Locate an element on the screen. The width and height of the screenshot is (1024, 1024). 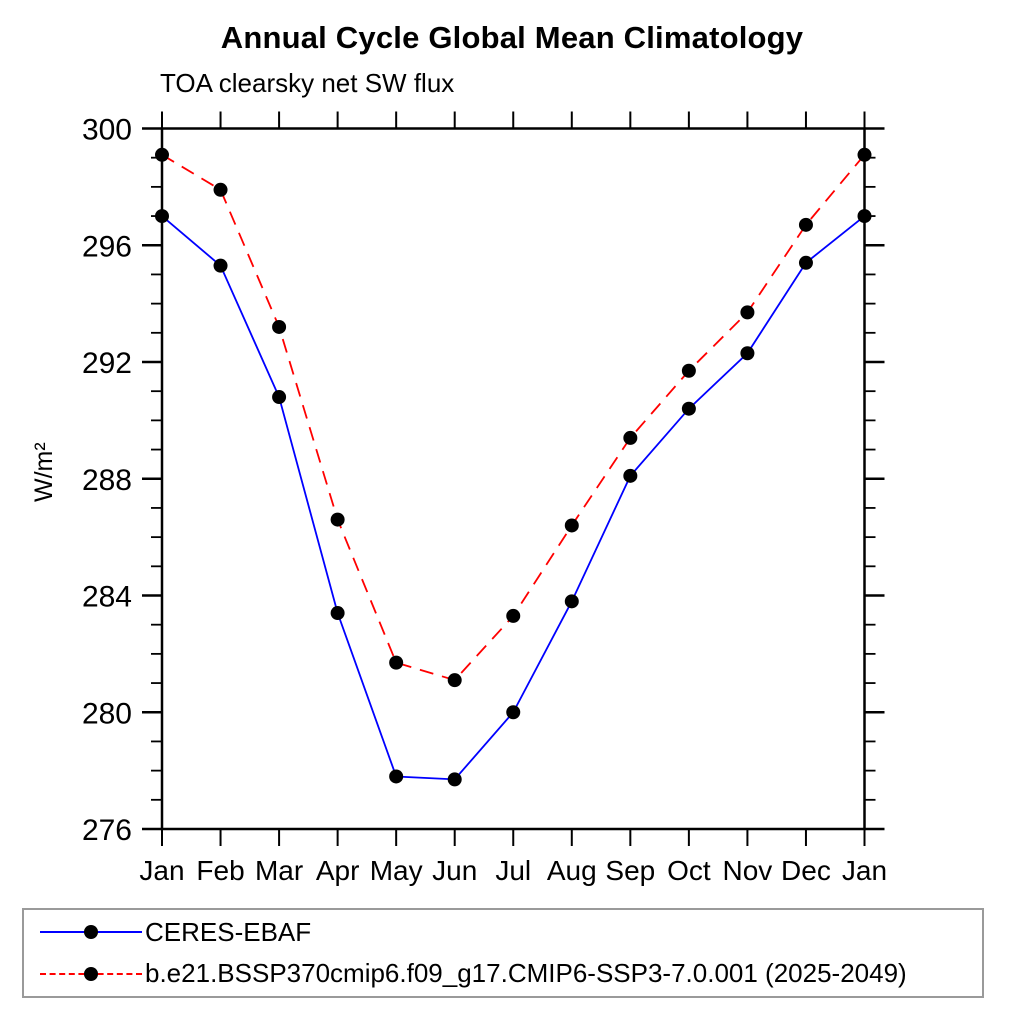
legend-label-ceres-ebaf: CERES-EBAF is located at coordinates (228, 931).